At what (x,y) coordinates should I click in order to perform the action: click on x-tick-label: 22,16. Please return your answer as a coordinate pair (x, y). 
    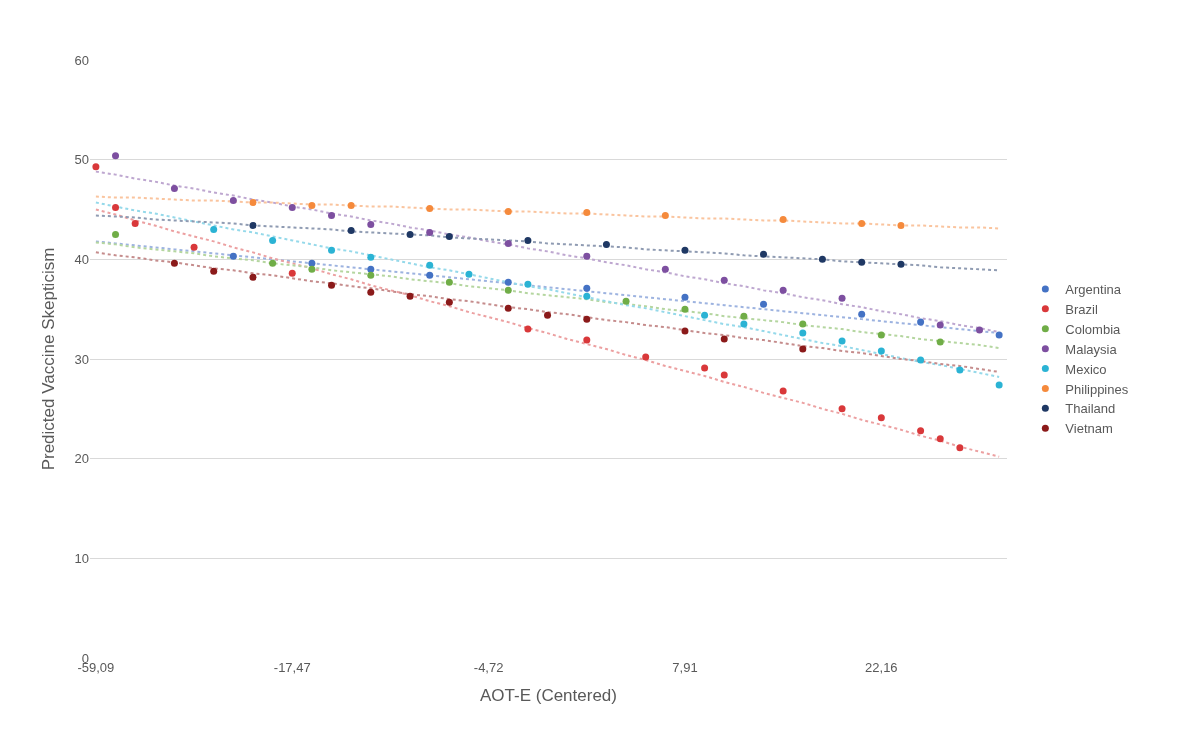
    Looking at the image, I should click on (881, 667).